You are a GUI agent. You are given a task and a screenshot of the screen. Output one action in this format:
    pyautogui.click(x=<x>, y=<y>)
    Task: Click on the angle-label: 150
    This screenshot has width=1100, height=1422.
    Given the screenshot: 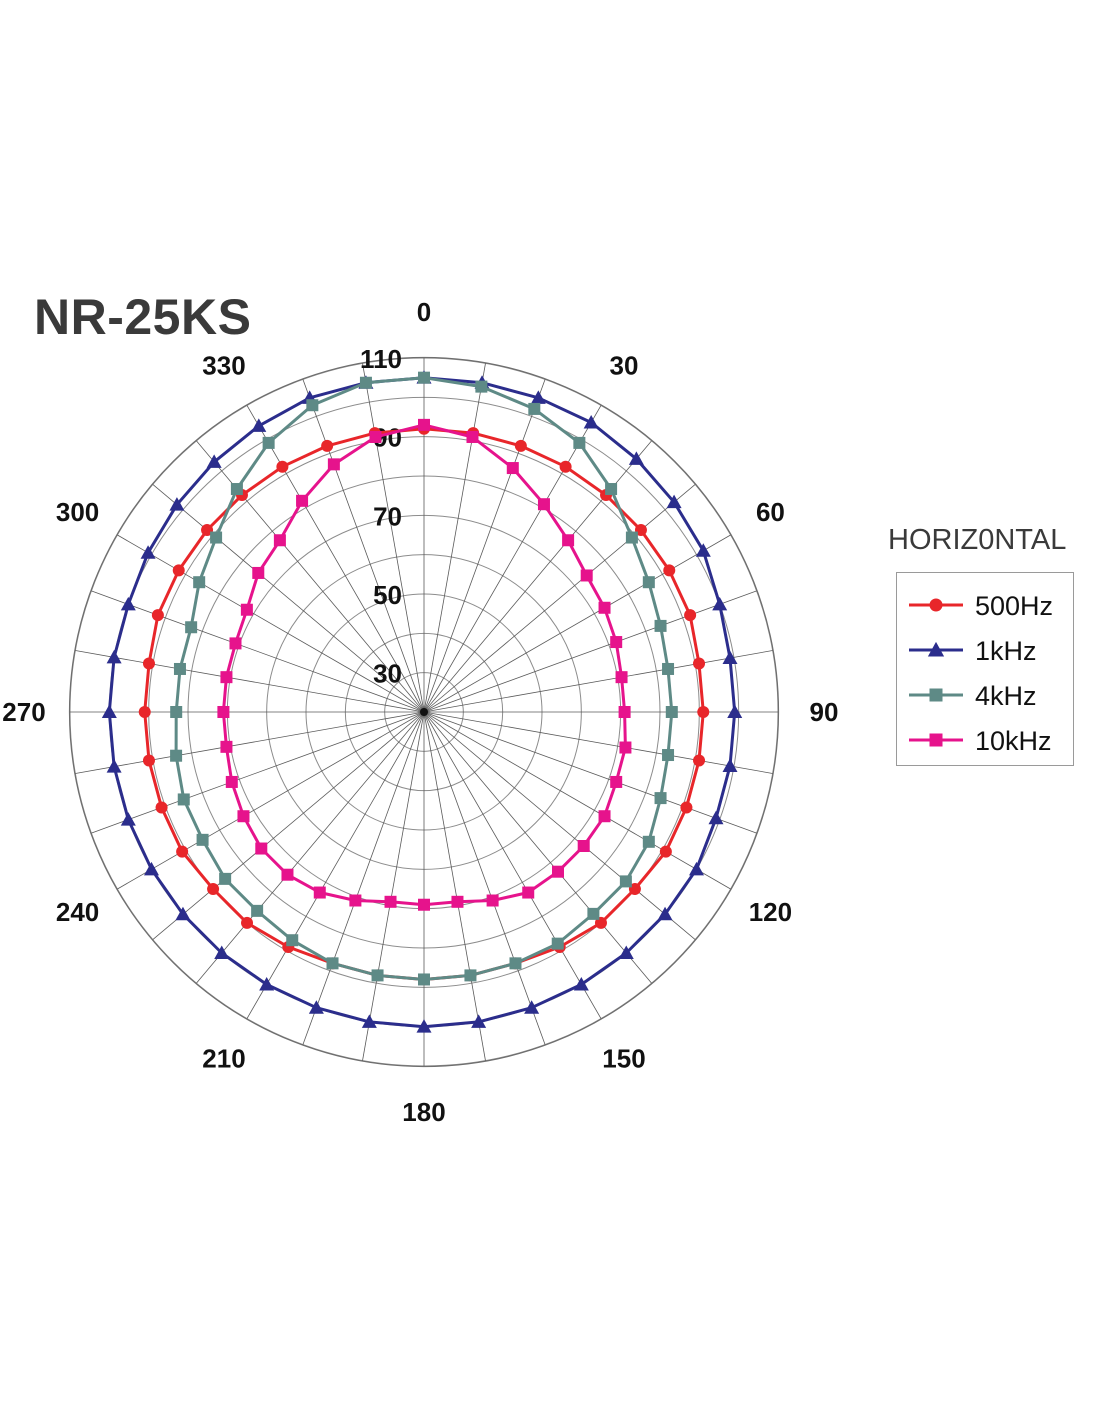 What is the action you would take?
    pyautogui.click(x=623, y=1058)
    